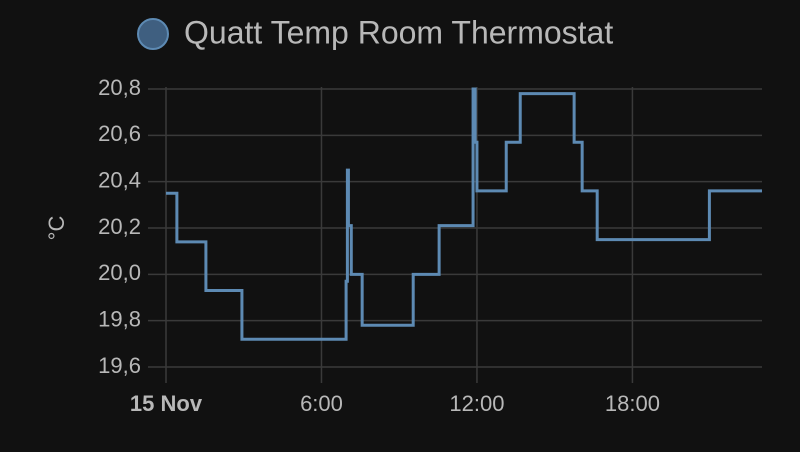 The image size is (800, 452). What do you see at coordinates (153, 34) in the screenshot?
I see `legend-marker` at bounding box center [153, 34].